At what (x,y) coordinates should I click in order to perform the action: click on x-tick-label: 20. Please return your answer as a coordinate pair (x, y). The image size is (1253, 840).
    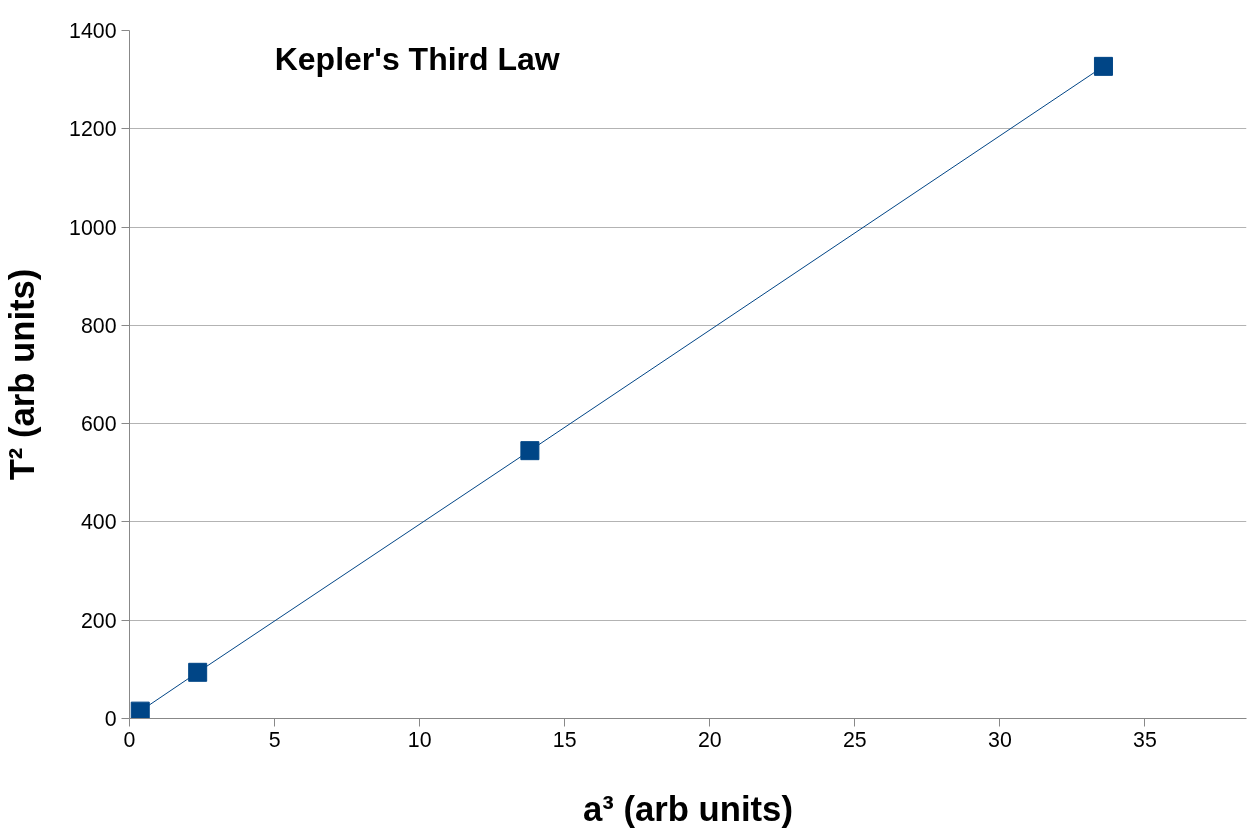
    Looking at the image, I should click on (709, 739).